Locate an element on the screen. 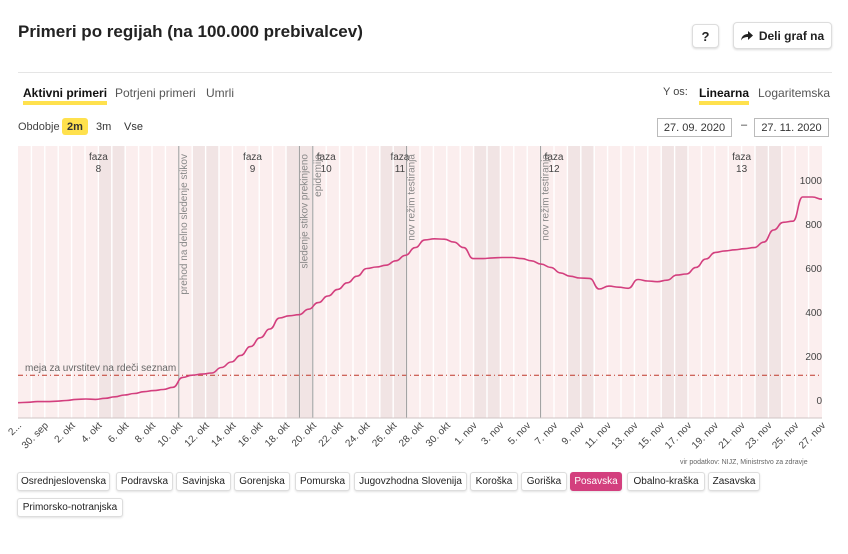  event-label: prehod na delno sledenje stikov is located at coordinates (184, 224).